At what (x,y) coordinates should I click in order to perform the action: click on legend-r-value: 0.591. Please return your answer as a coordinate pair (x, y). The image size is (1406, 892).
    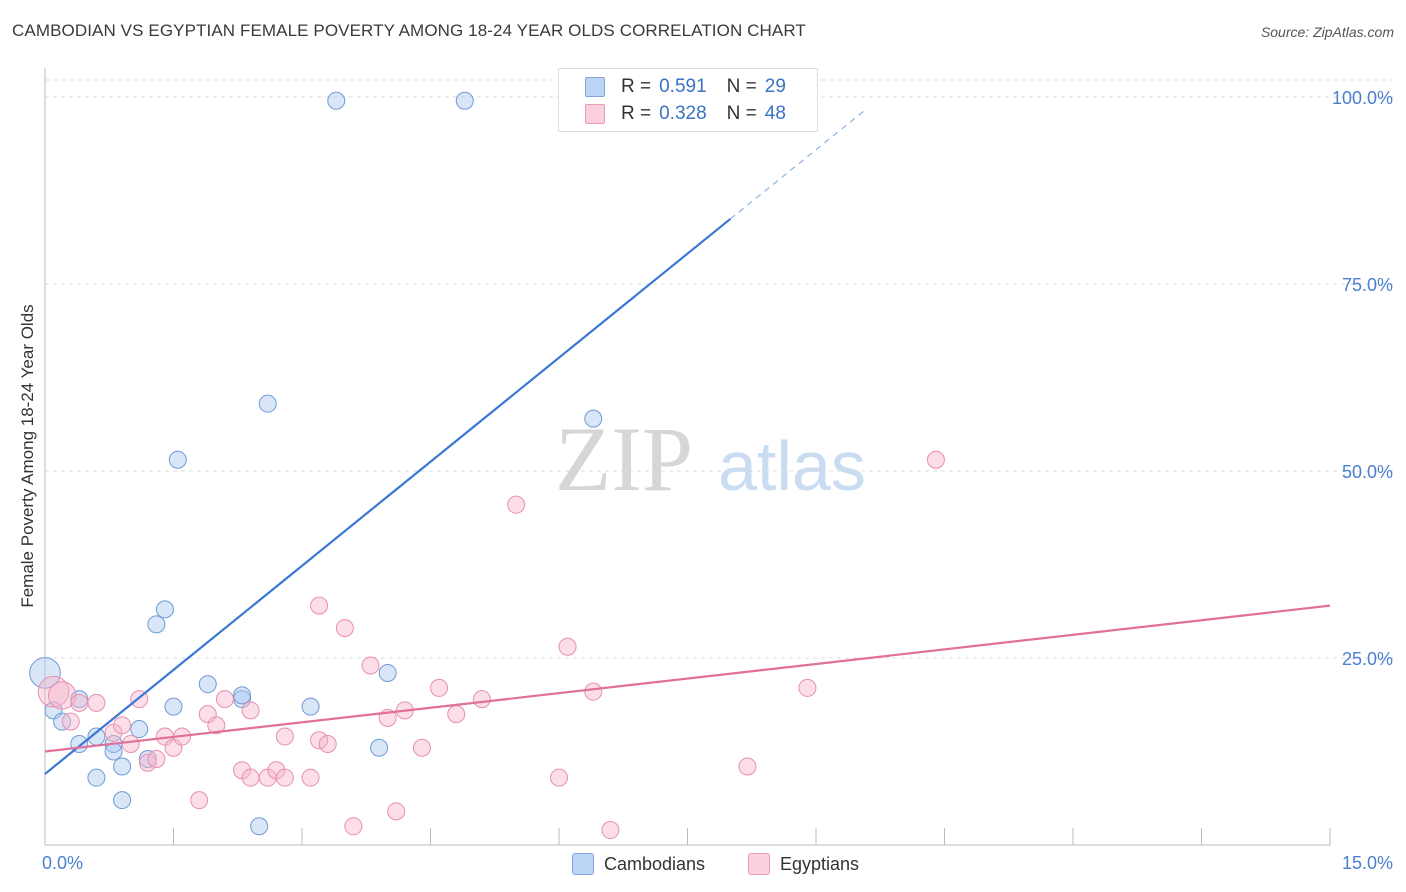
    Looking at the image, I should click on (683, 86).